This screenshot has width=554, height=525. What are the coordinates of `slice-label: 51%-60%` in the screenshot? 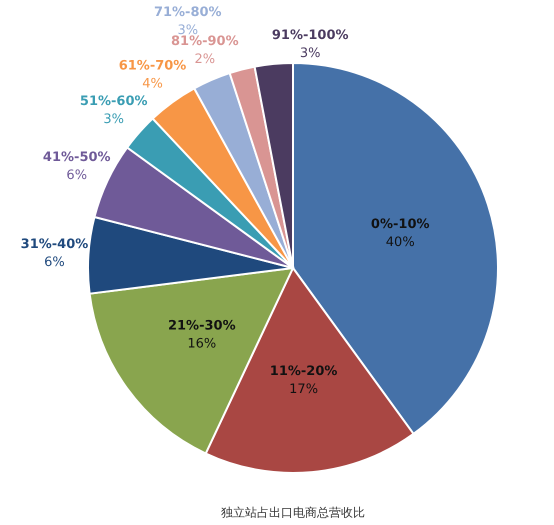 It's located at (114, 101).